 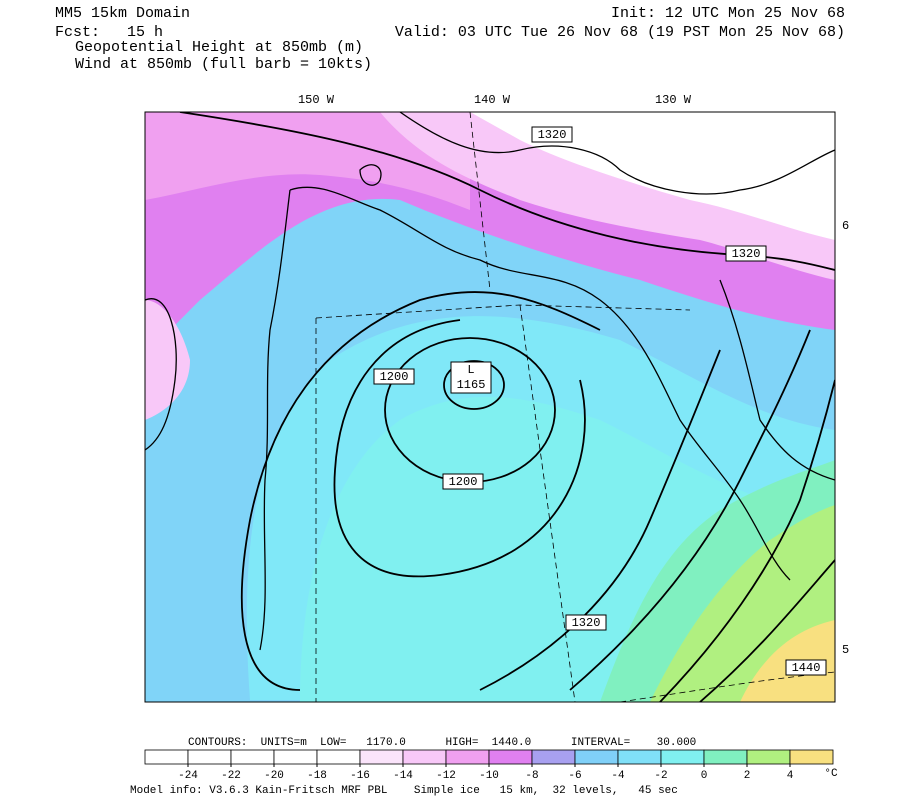 What do you see at coordinates (471, 385) in the screenshot?
I see `contour-label: 1165` at bounding box center [471, 385].